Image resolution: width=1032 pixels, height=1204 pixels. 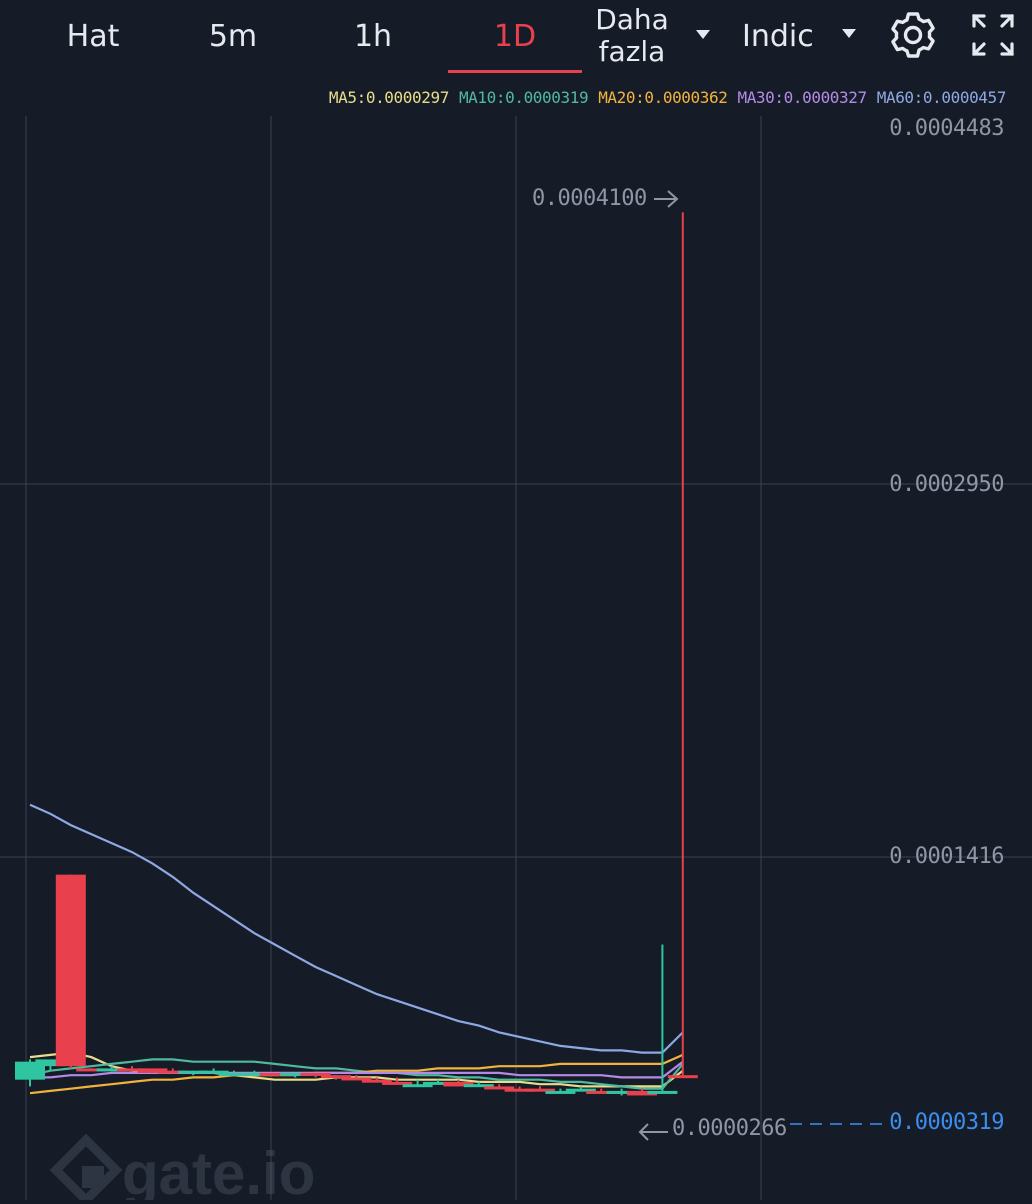 What do you see at coordinates (941, 97) in the screenshot?
I see `ma60-value: MA60:0.0000457` at bounding box center [941, 97].